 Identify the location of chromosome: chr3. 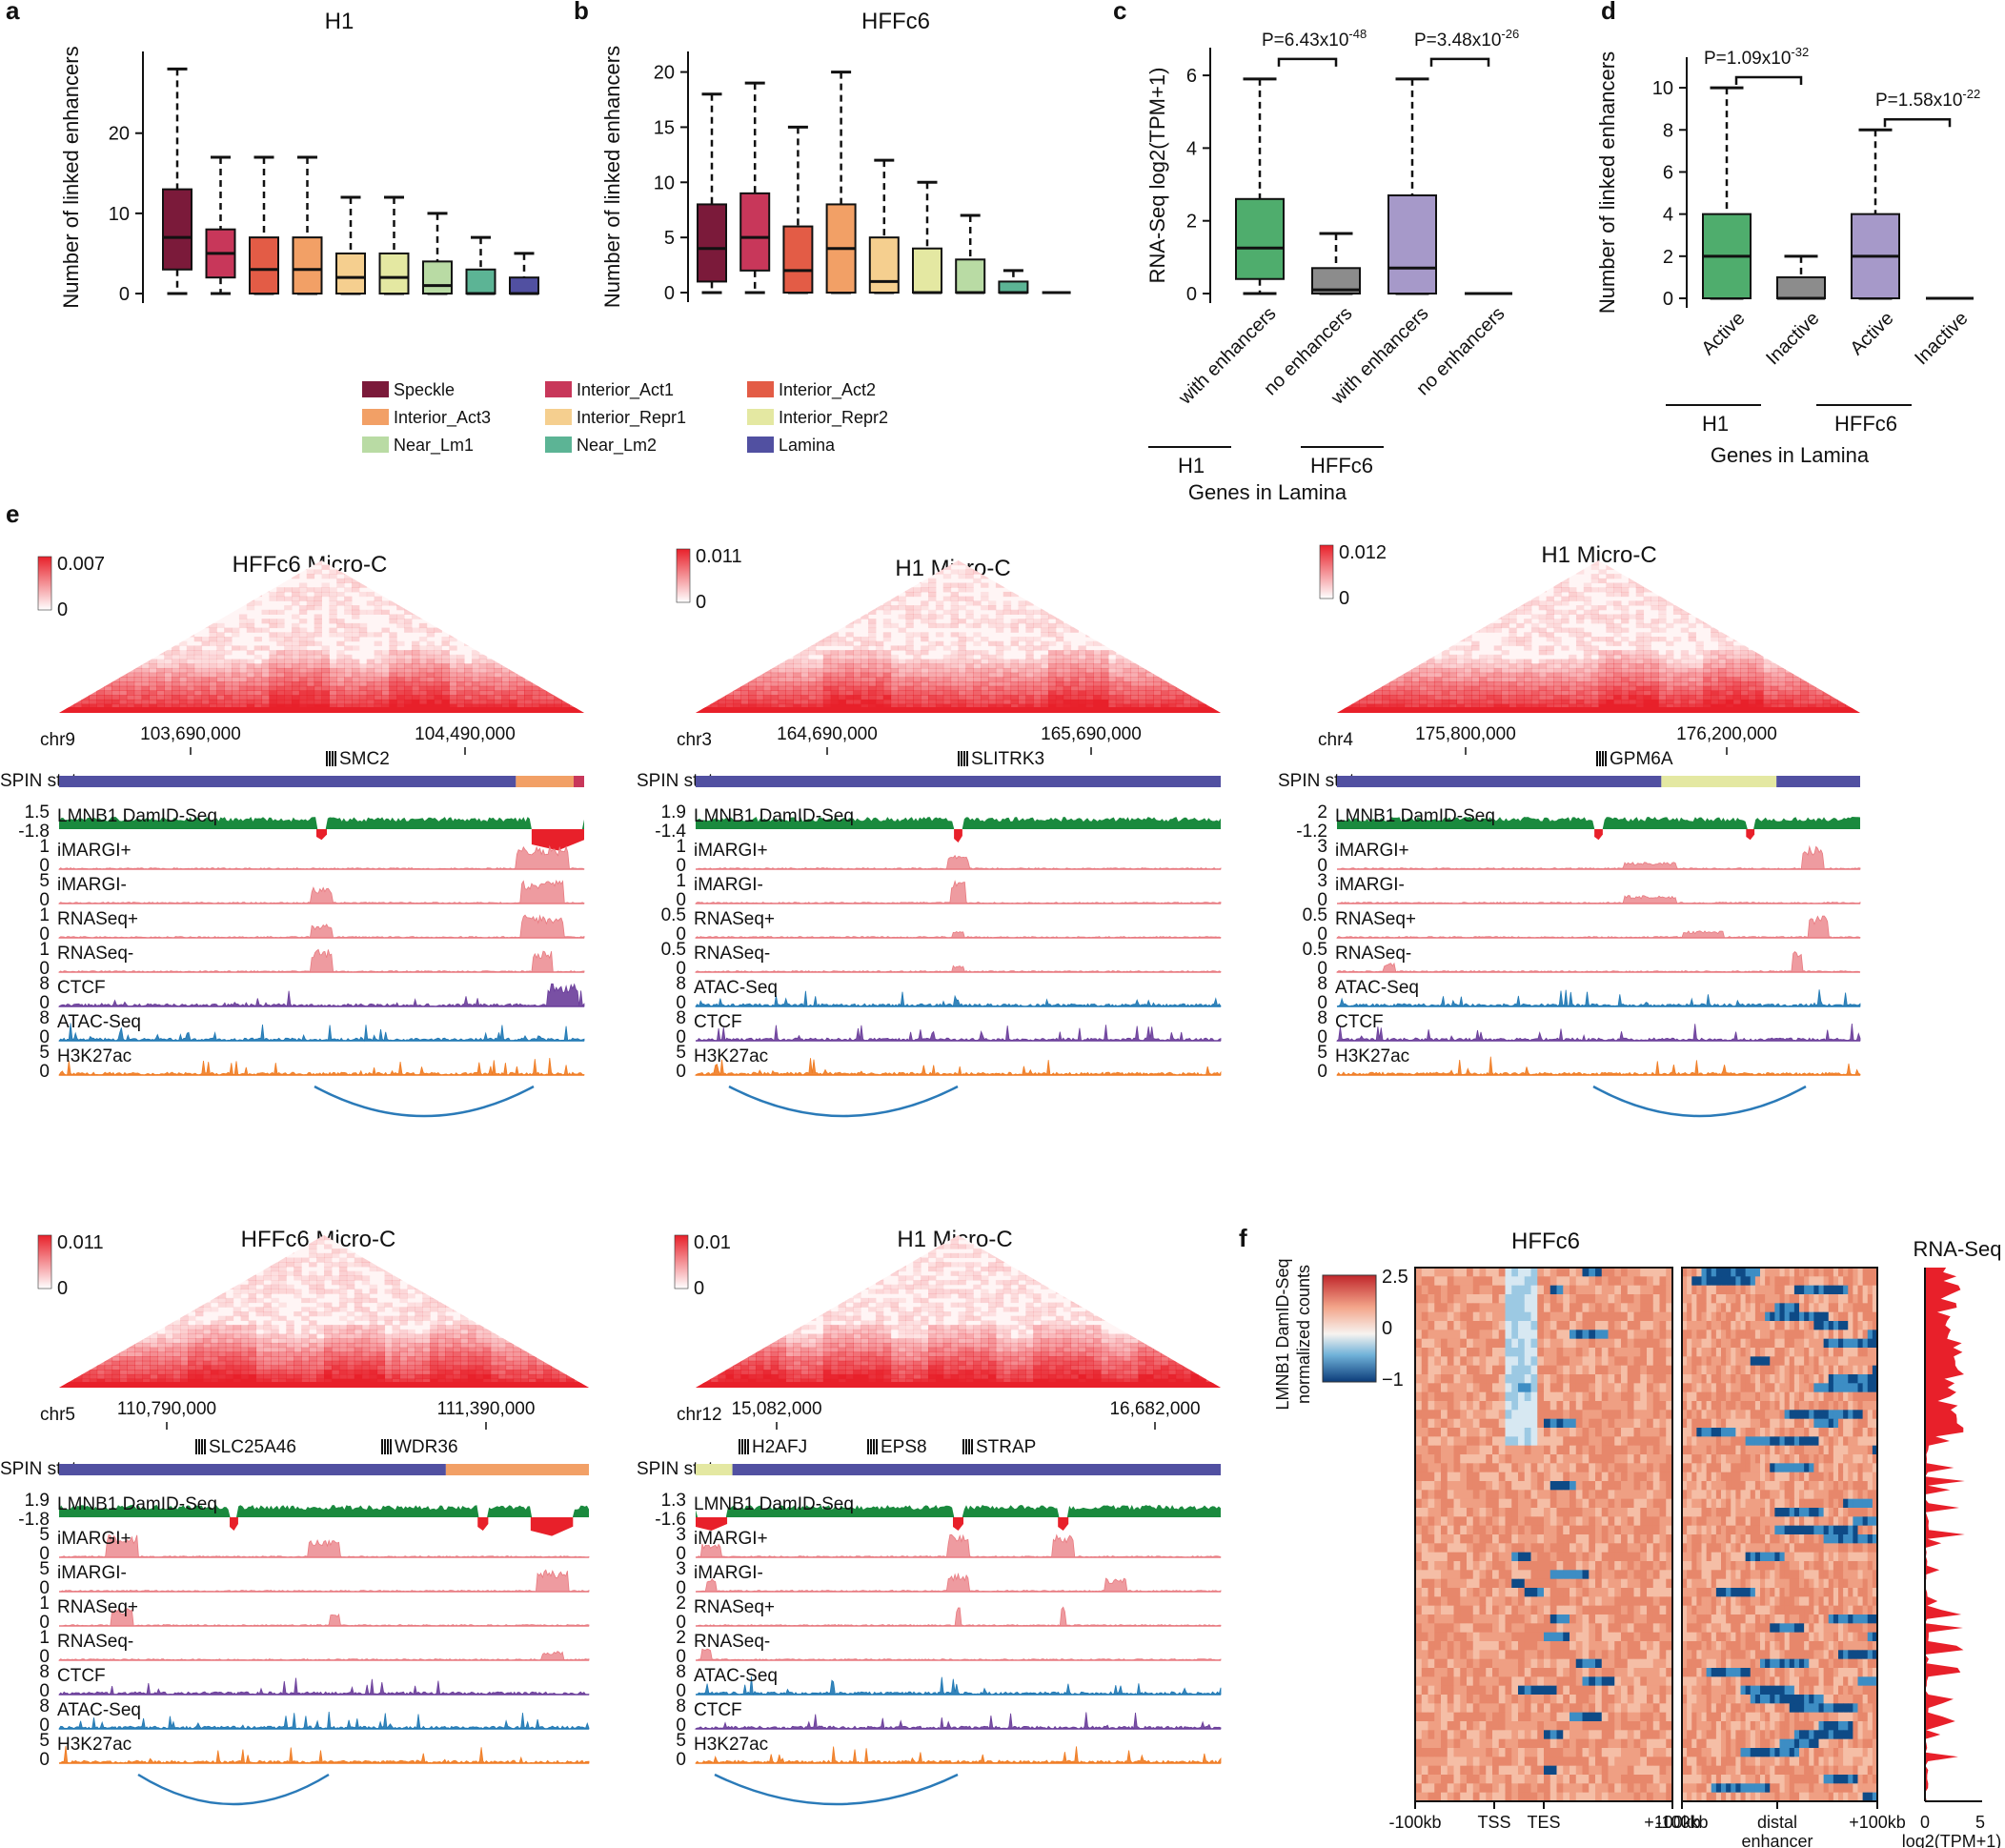
(694, 740).